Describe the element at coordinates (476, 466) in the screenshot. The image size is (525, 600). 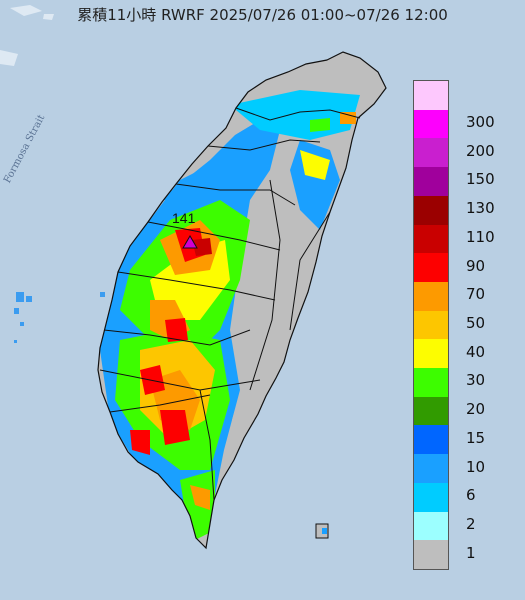
I see `legend-label: 10` at that location.